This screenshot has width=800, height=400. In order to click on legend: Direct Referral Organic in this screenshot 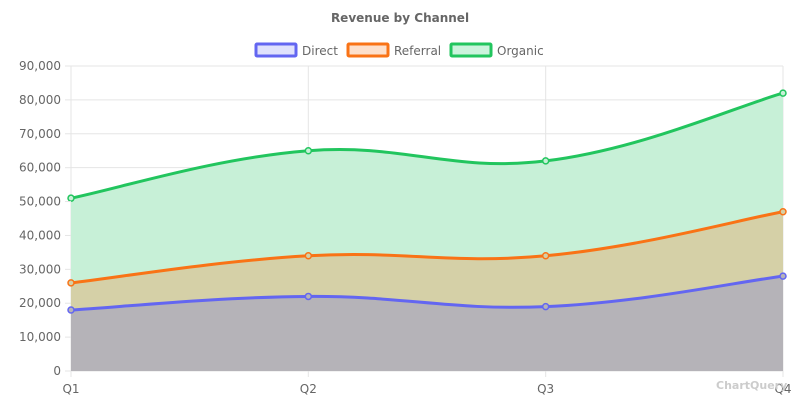, I will do `click(399, 50)`.